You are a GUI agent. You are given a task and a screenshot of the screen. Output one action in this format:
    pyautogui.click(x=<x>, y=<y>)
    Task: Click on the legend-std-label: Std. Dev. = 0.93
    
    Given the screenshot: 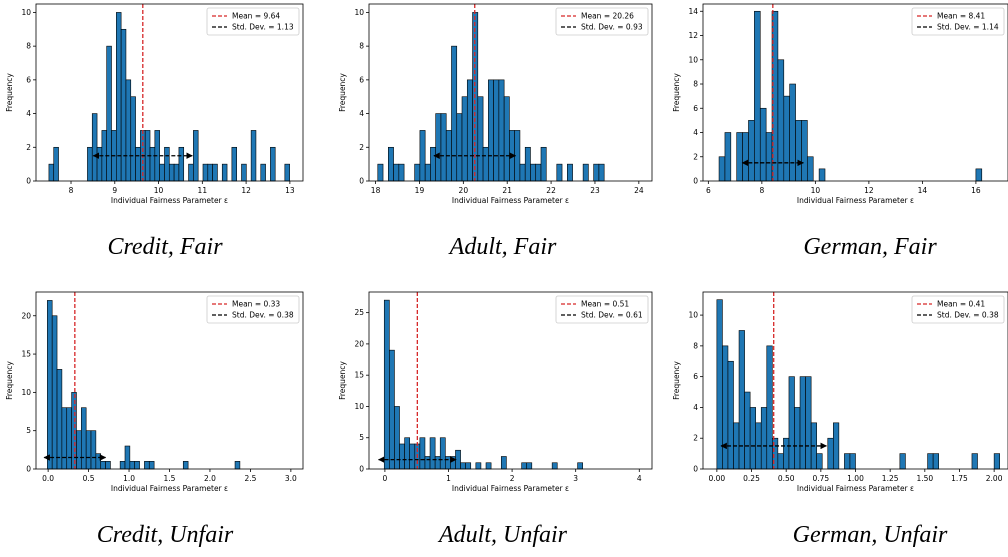 What is the action you would take?
    pyautogui.click(x=612, y=27)
    